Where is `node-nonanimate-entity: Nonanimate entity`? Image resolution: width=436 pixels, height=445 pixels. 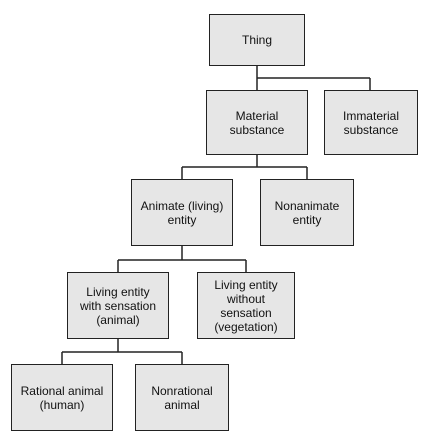 node-nonanimate-entity: Nonanimate entity is located at coordinates (307, 212).